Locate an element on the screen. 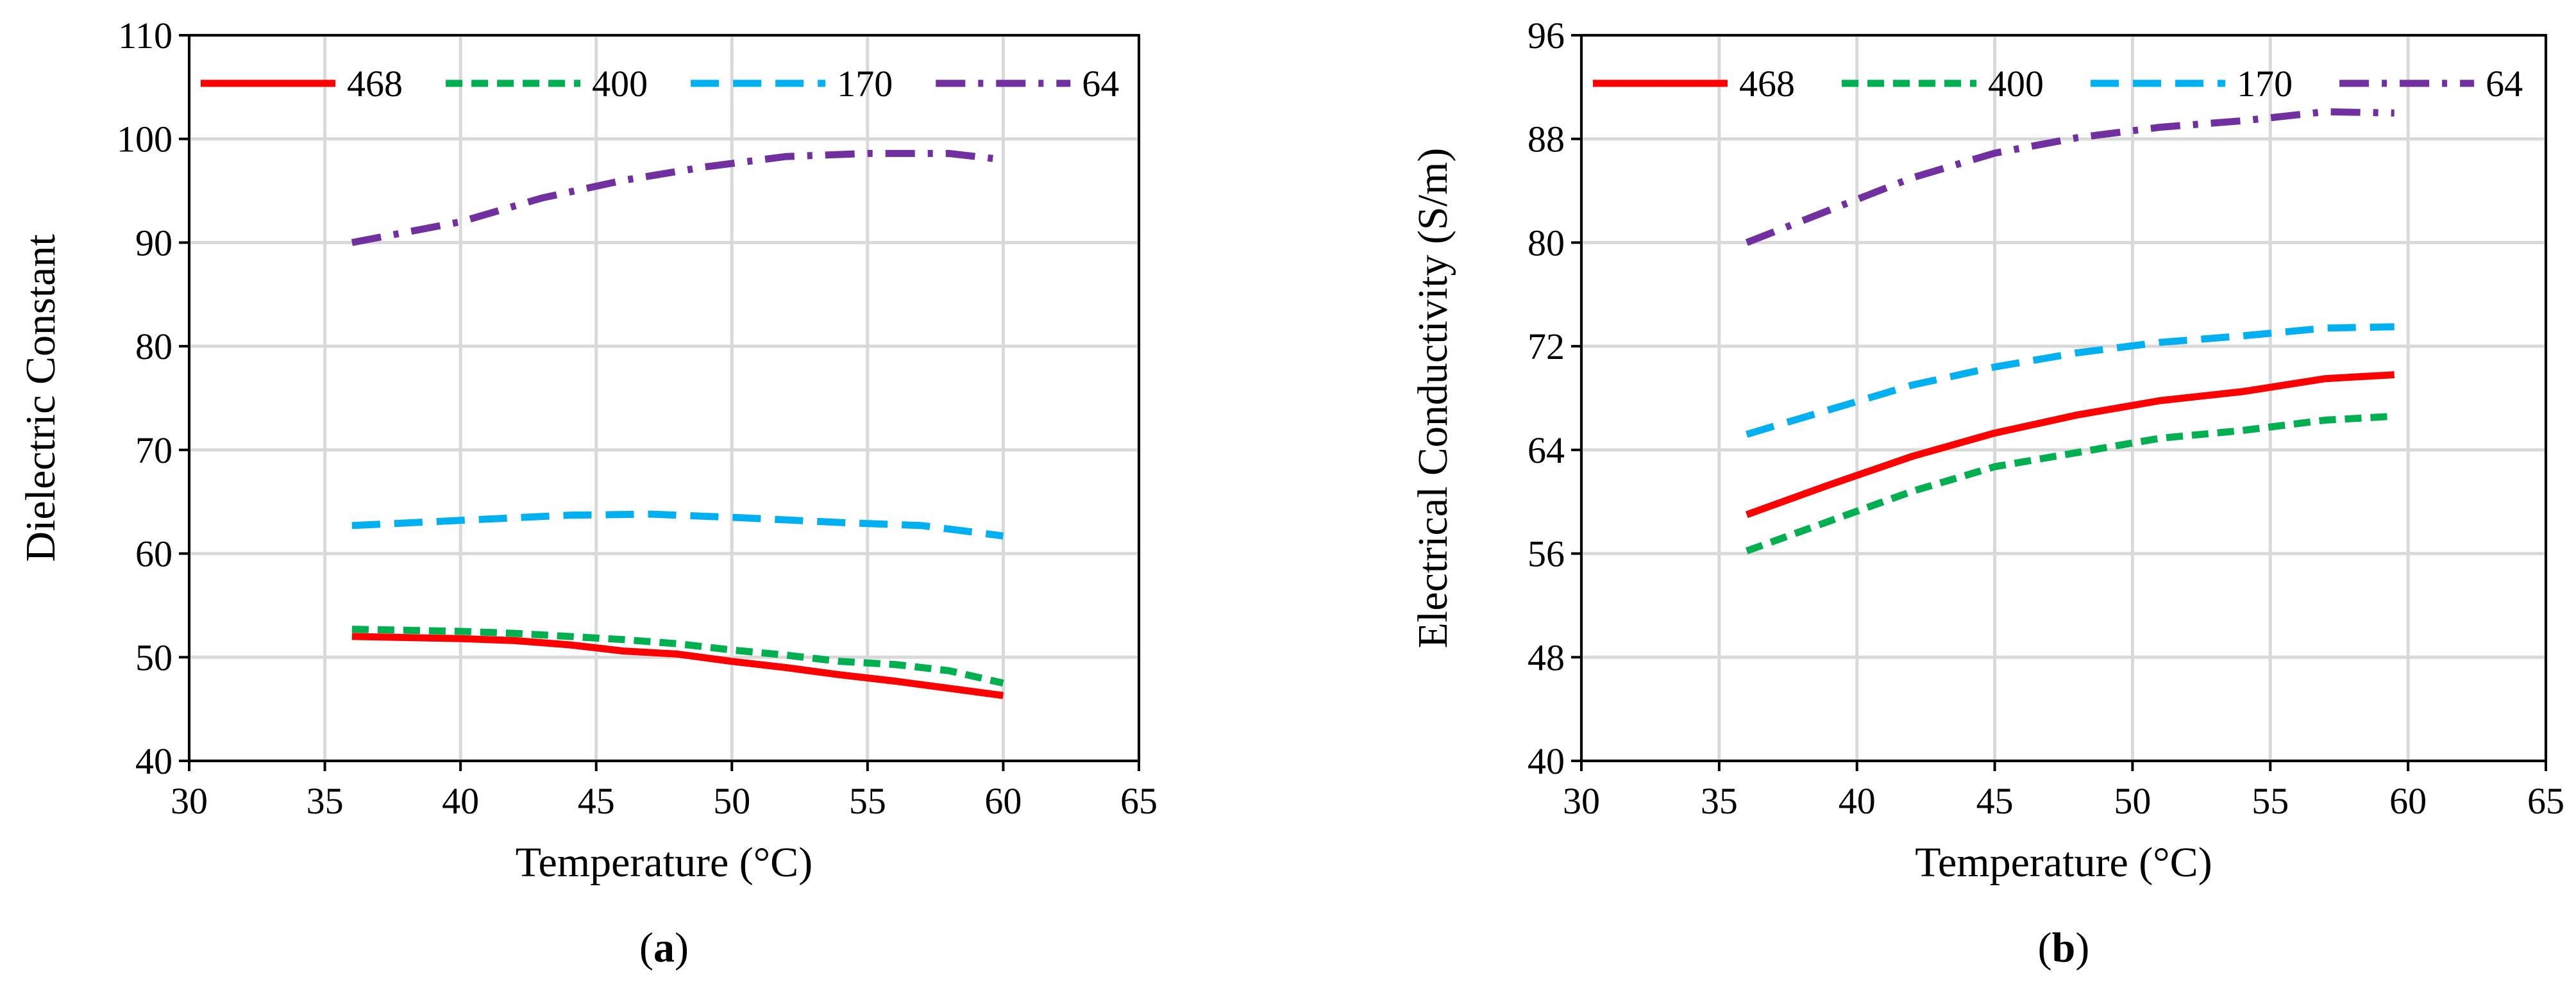 The height and width of the screenshot is (991, 2576). y-tick-label: 72 is located at coordinates (1546, 346).